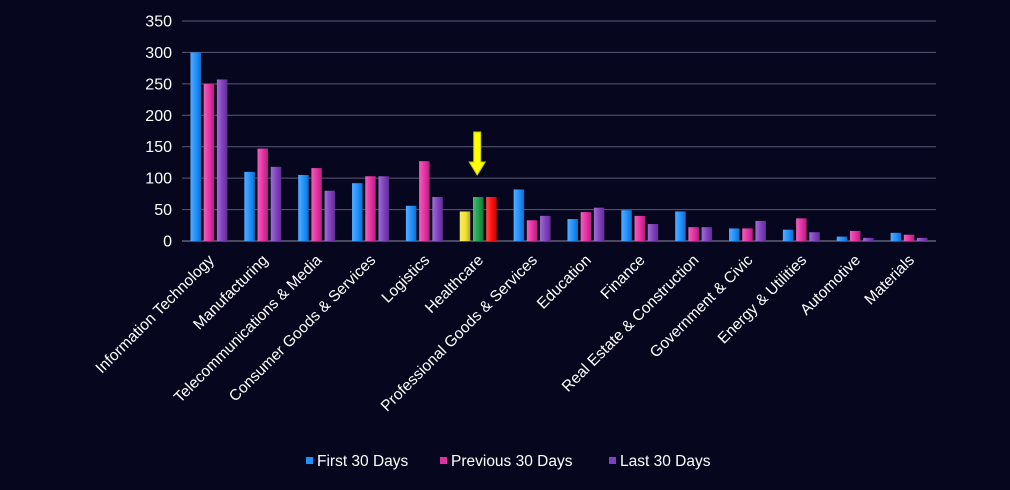  Describe the element at coordinates (158, 53) in the screenshot. I see `y-tick-label: 300` at that location.